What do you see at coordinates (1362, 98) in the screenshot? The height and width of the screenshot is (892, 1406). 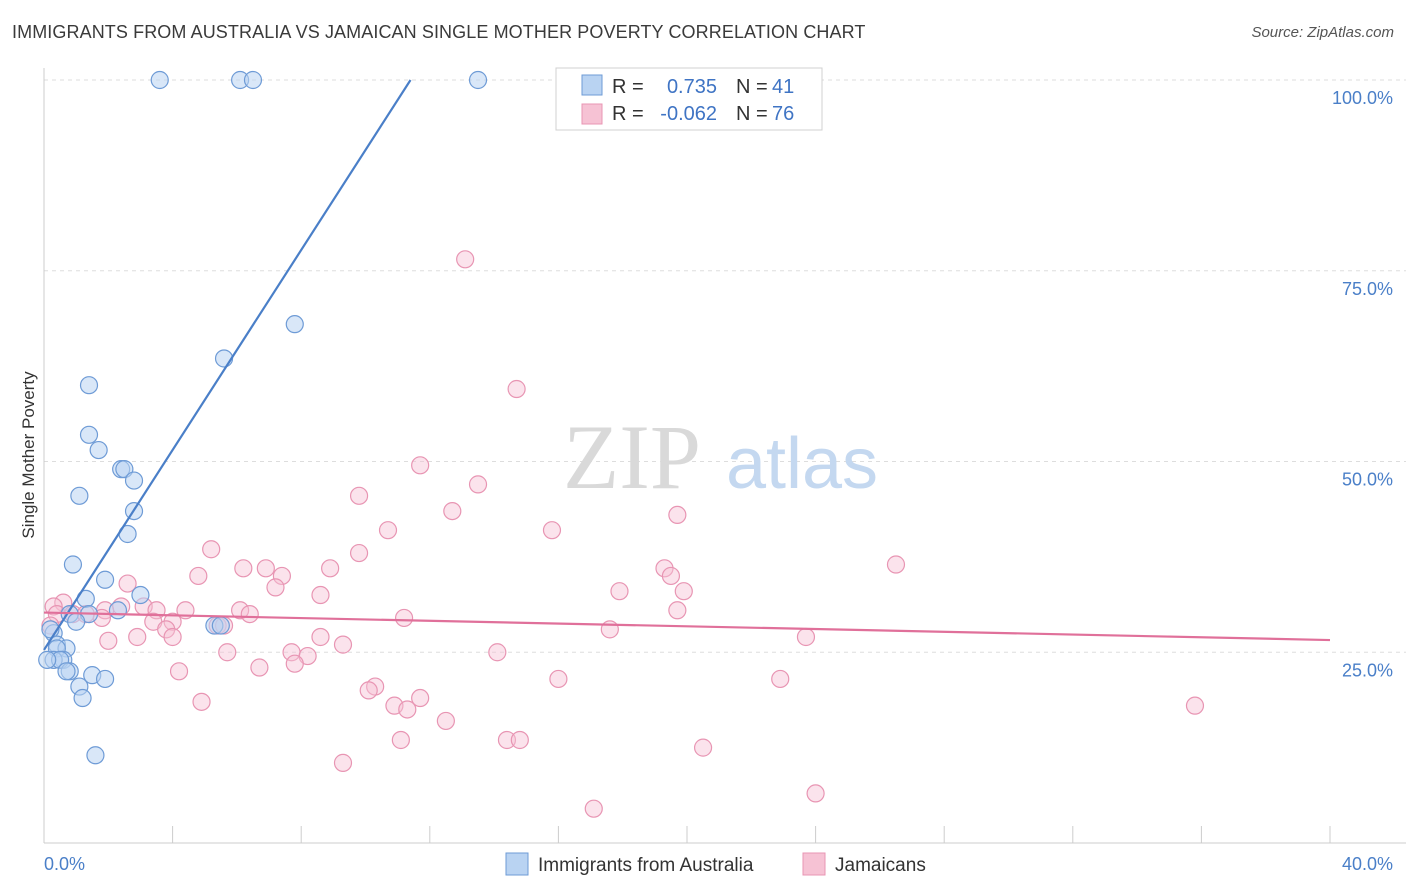 I see `y-tick-label-100: 100.0%` at bounding box center [1362, 98].